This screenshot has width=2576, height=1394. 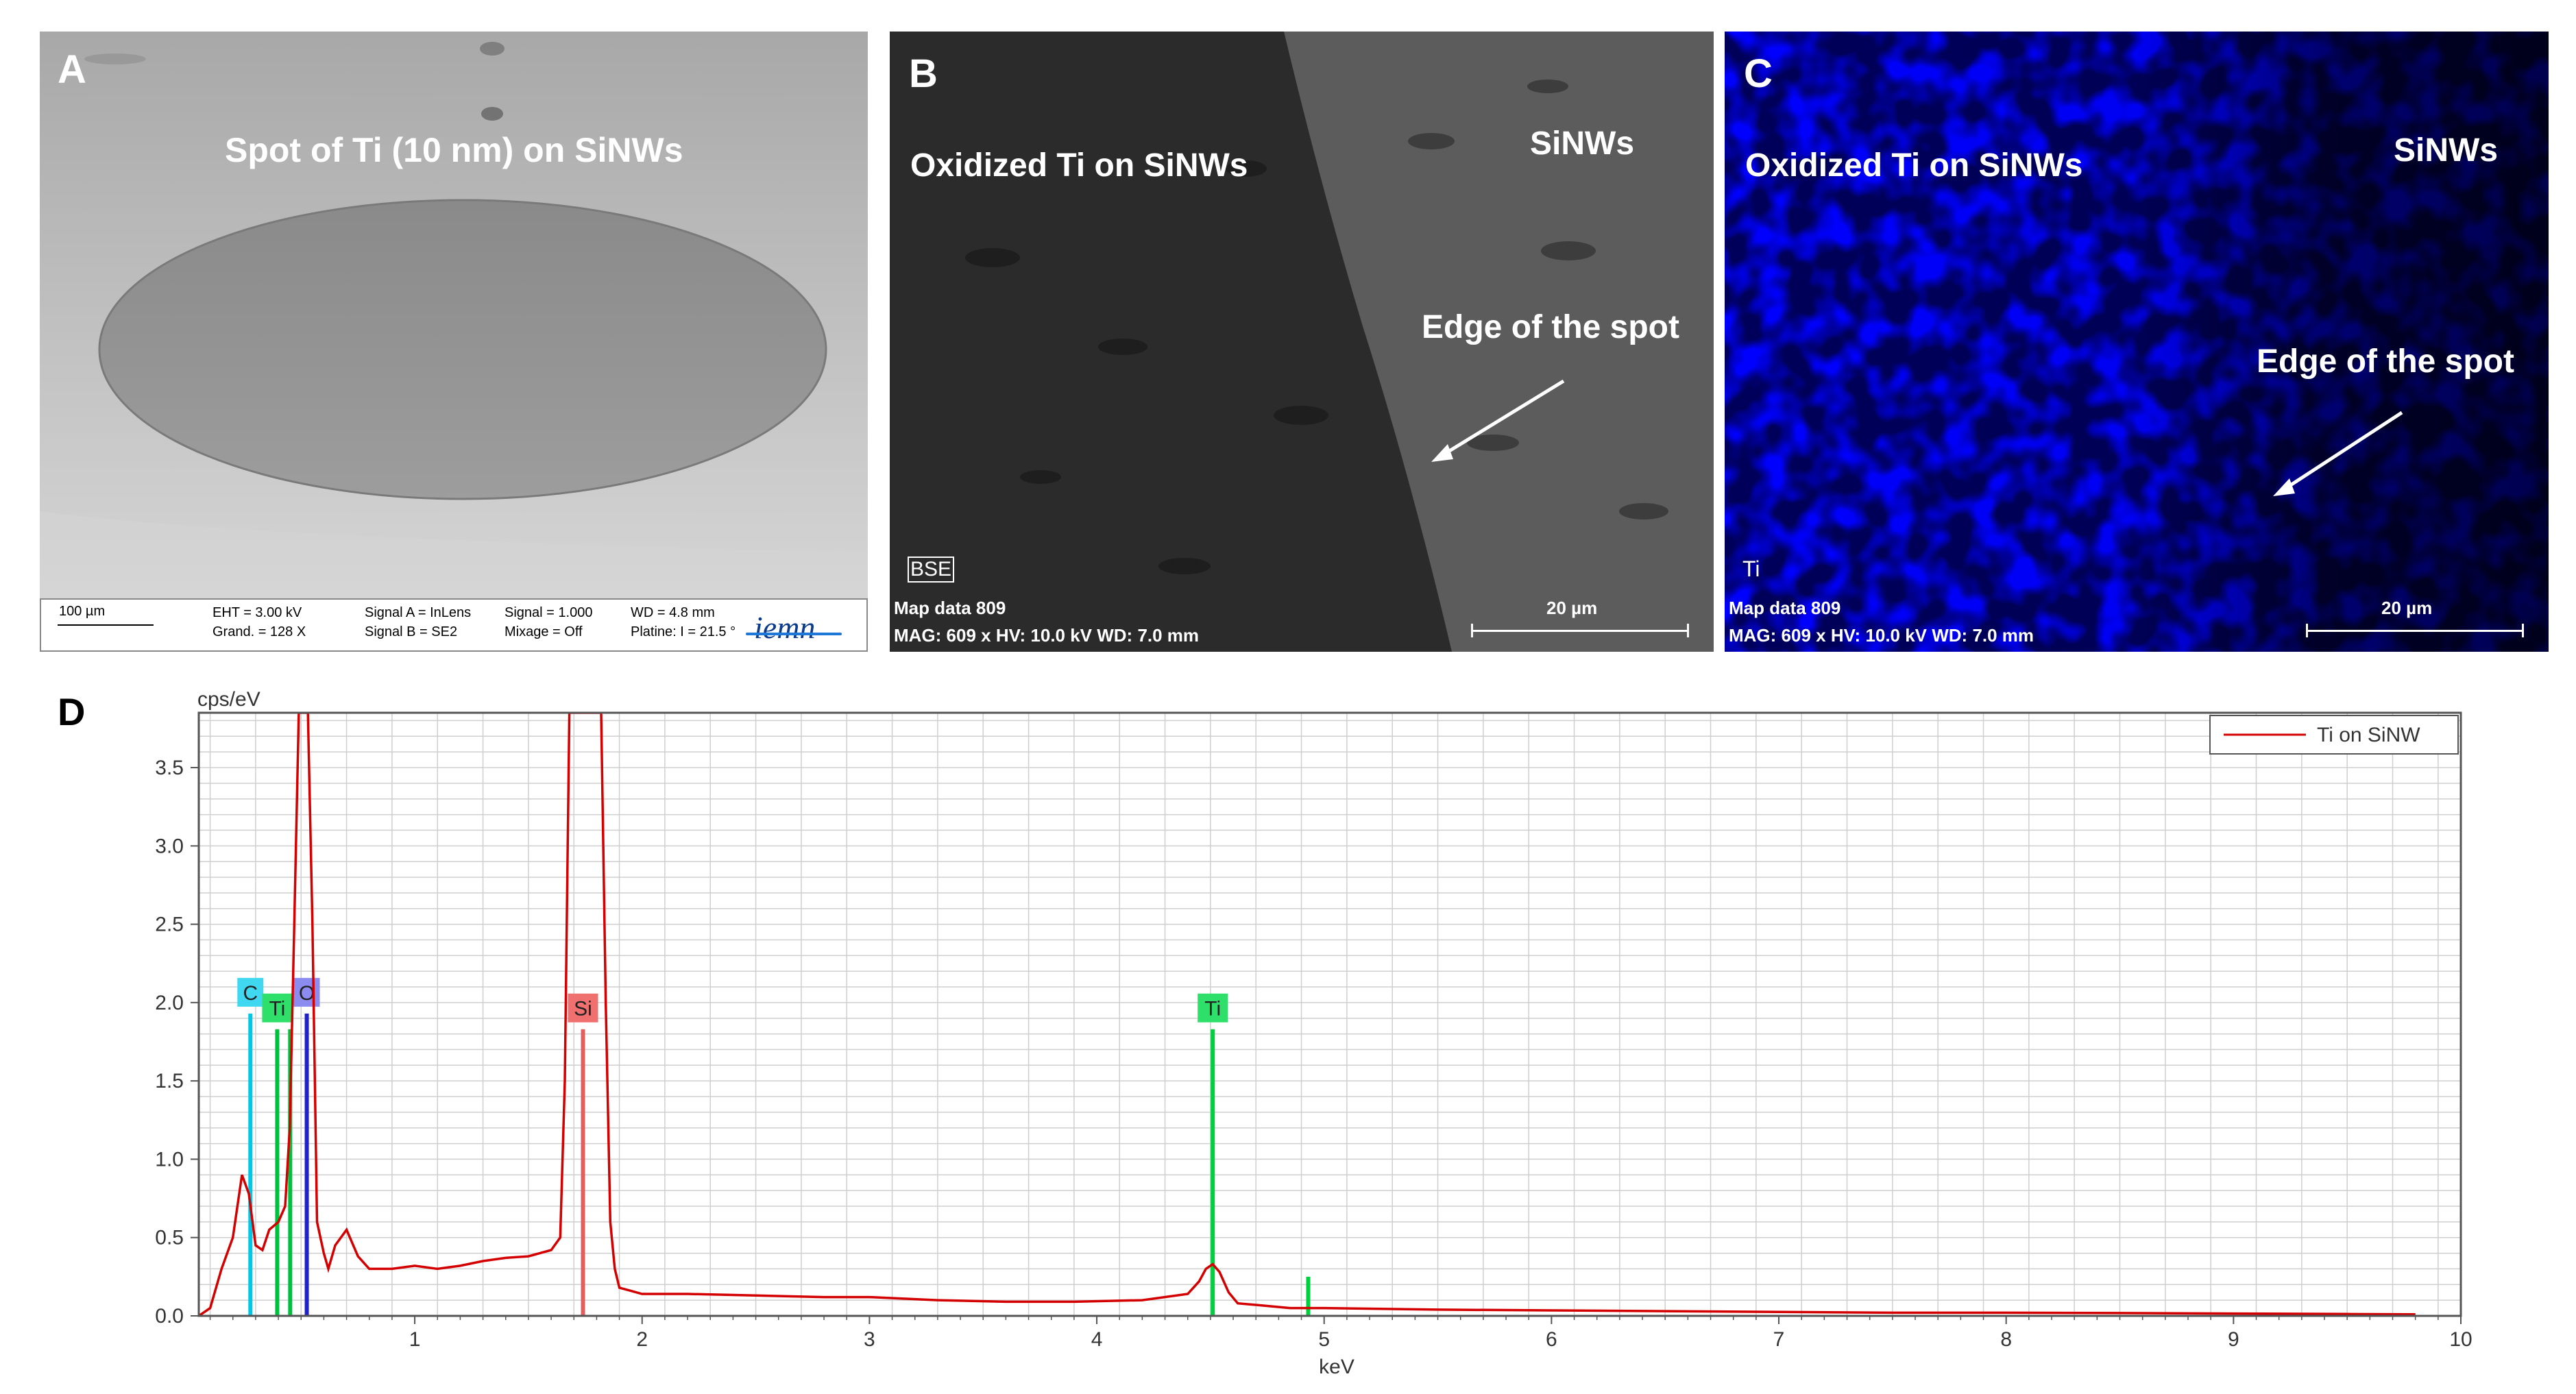 What do you see at coordinates (1751, 569) in the screenshot?
I see `ti-tag: Ti` at bounding box center [1751, 569].